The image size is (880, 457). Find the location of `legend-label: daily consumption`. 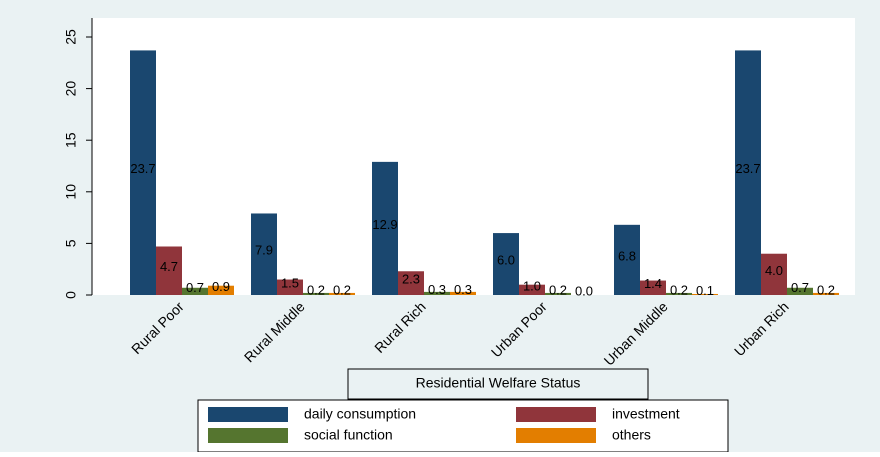

legend-label: daily consumption is located at coordinates (360, 414).